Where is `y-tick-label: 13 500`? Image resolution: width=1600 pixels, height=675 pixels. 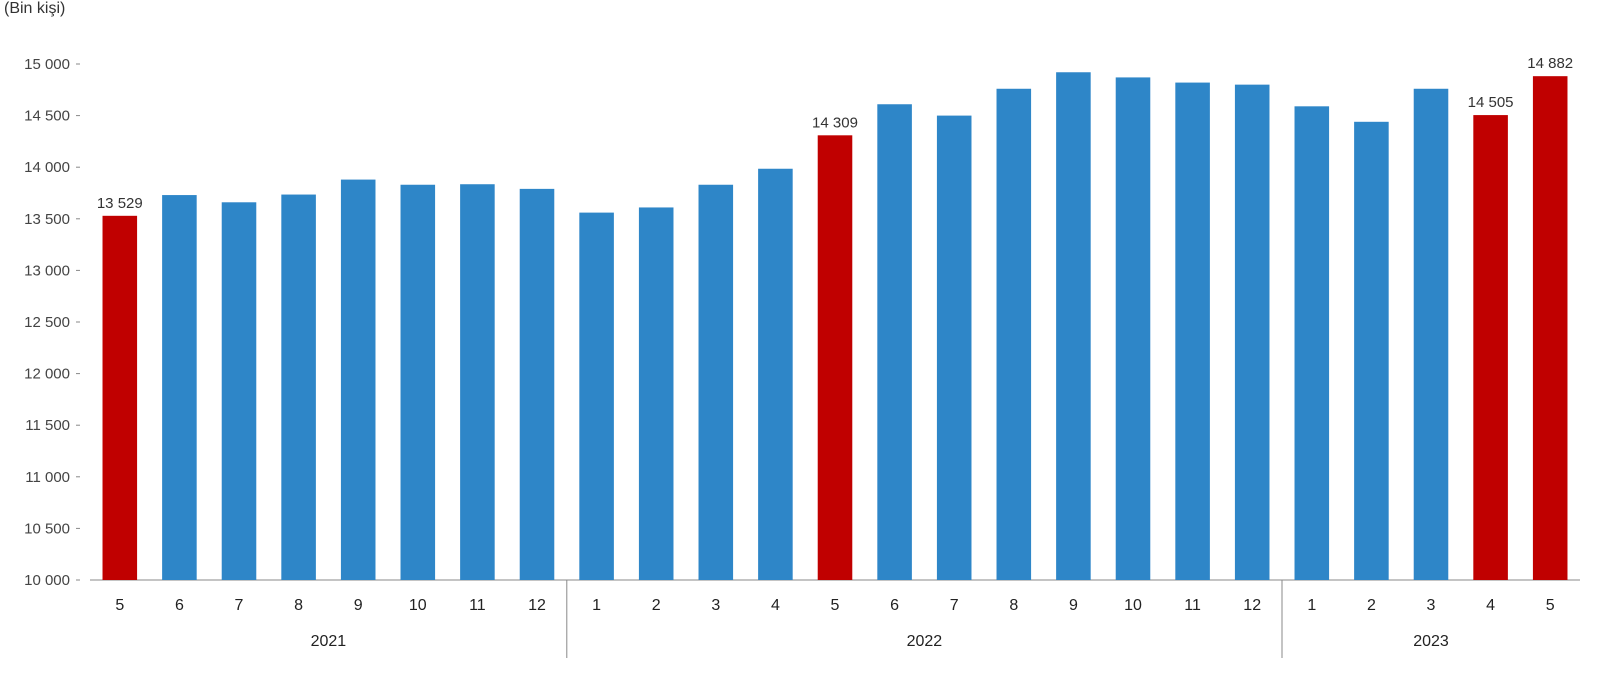 y-tick-label: 13 500 is located at coordinates (47, 219).